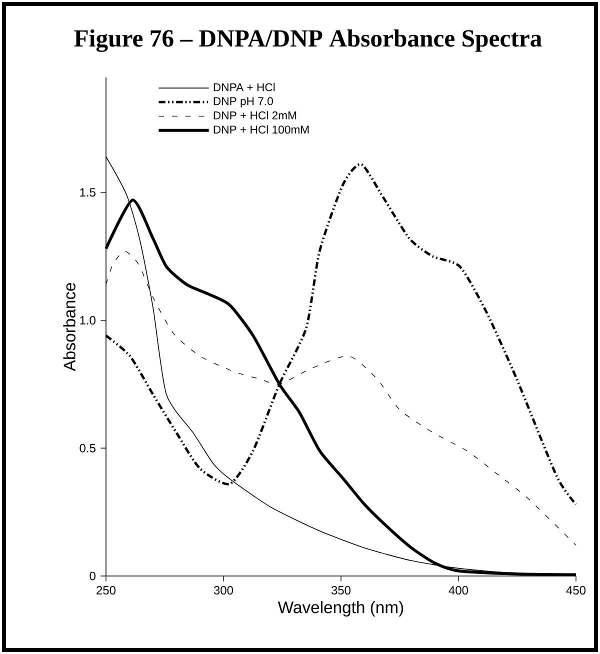 This screenshot has width=600, height=654. What do you see at coordinates (93, 576) in the screenshot?
I see `y-tick-label: 0` at bounding box center [93, 576].